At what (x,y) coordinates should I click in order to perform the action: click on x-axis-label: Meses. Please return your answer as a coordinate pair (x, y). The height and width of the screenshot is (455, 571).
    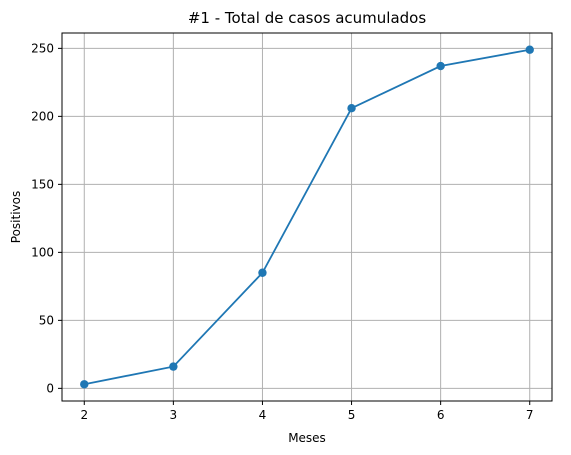
    Looking at the image, I should click on (307, 438).